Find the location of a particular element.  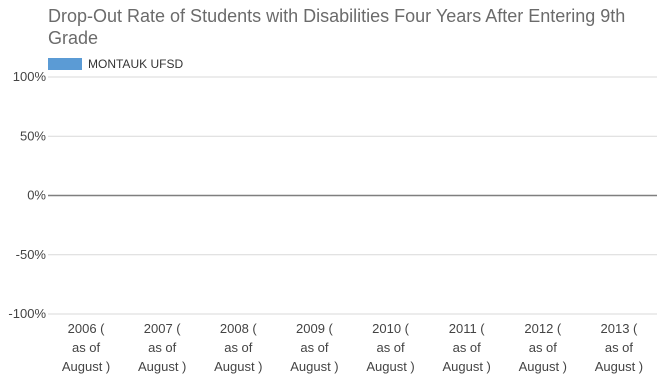

x-tick-label: 2010 (as of August ) is located at coordinates (390, 347).